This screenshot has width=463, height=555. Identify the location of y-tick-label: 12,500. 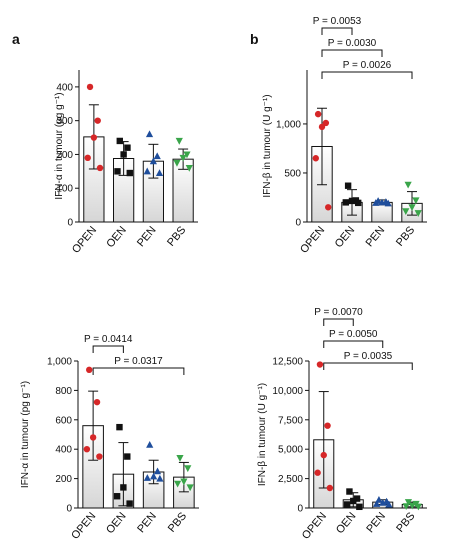
(287, 362).